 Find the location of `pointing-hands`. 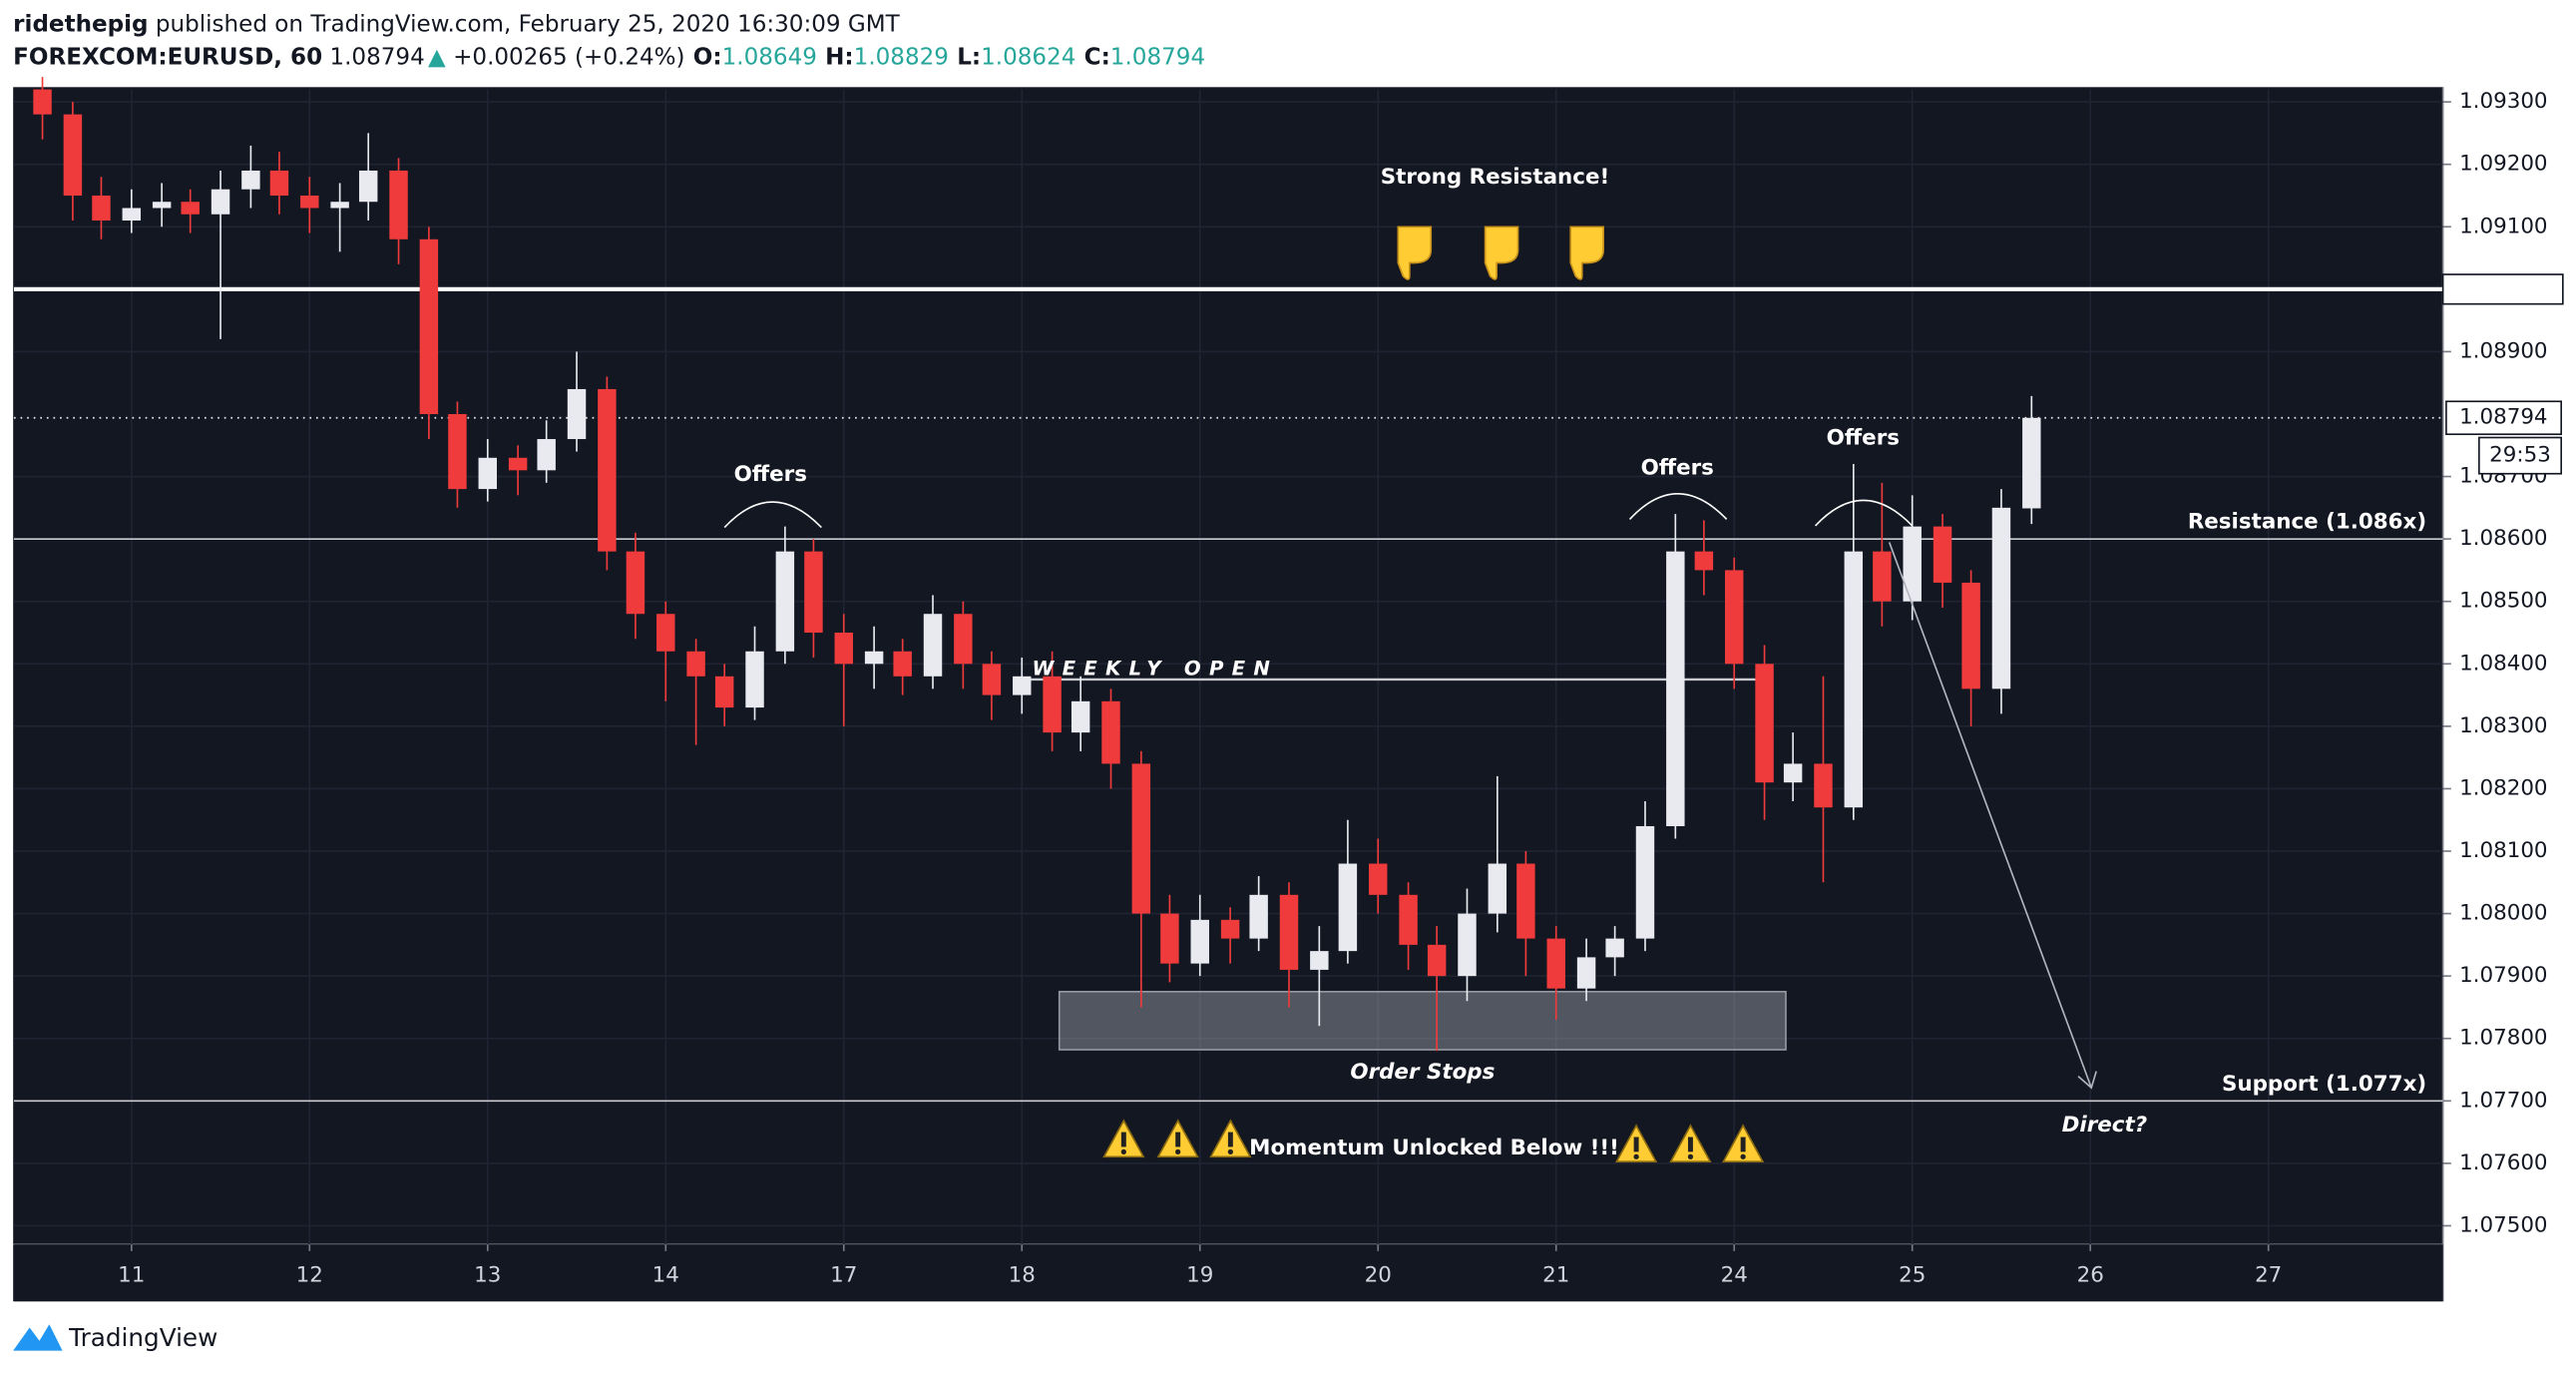

pointing-hands is located at coordinates (1500, 253).